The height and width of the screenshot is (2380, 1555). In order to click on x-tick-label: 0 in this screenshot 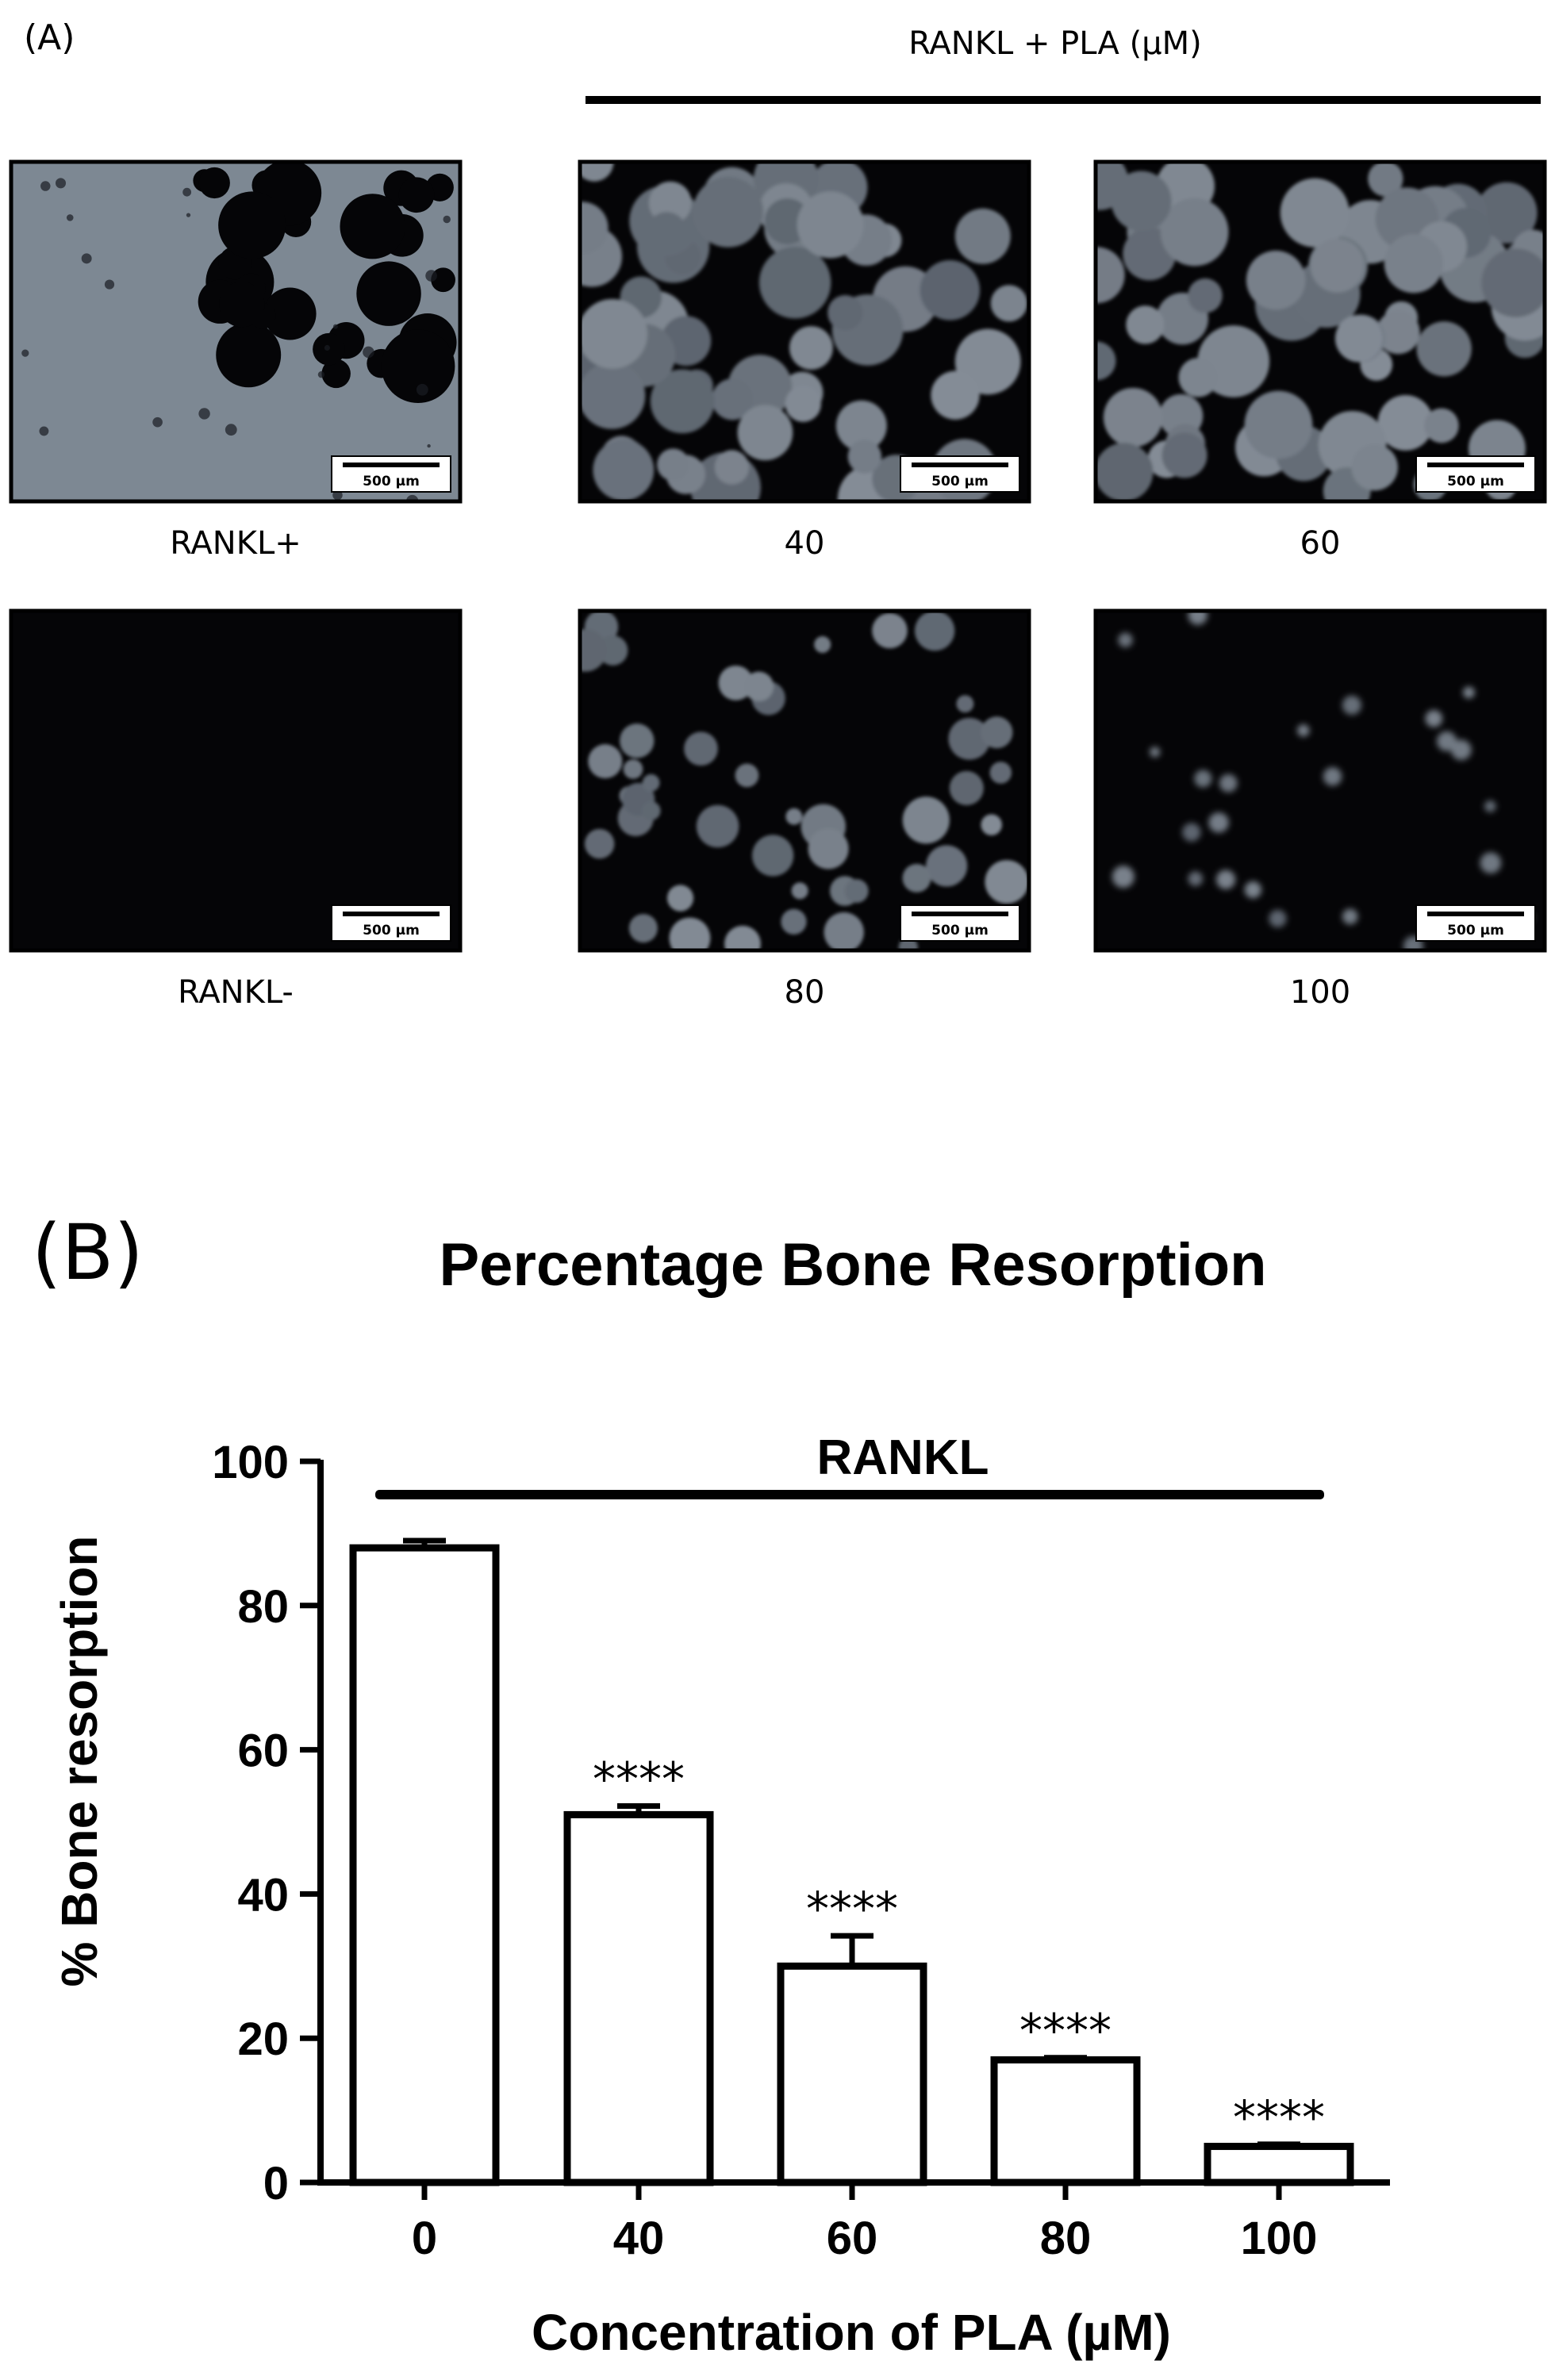, I will do `click(425, 2238)`.